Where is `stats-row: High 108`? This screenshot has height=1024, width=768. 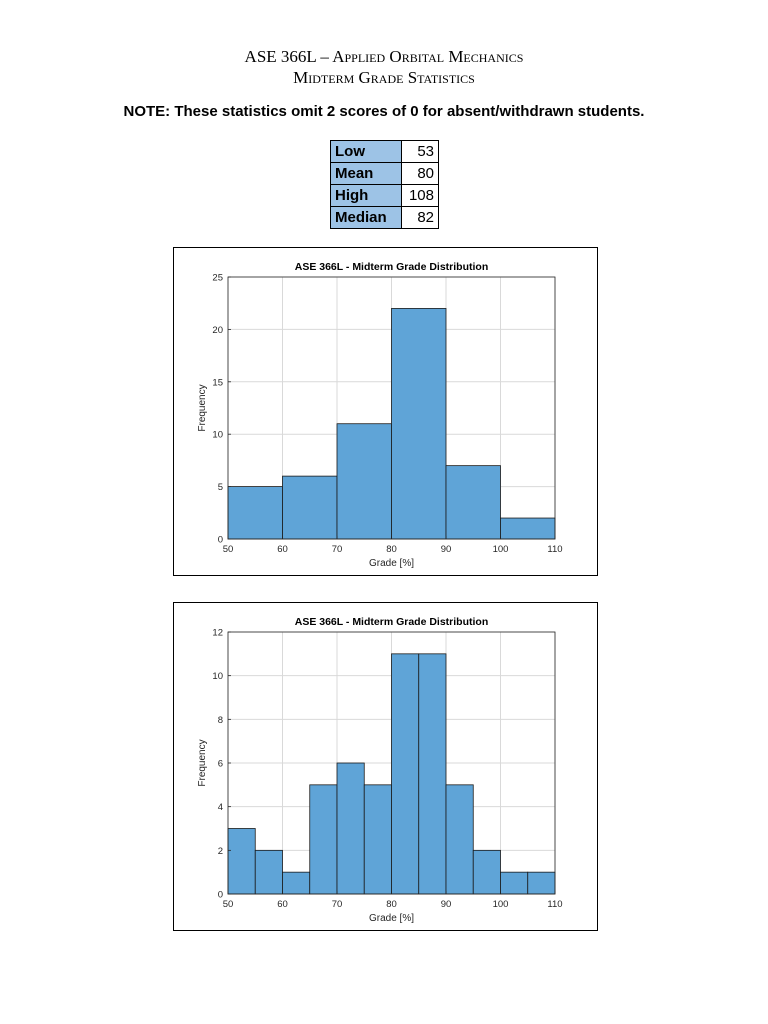
stats-row: High 108 is located at coordinates (384, 195).